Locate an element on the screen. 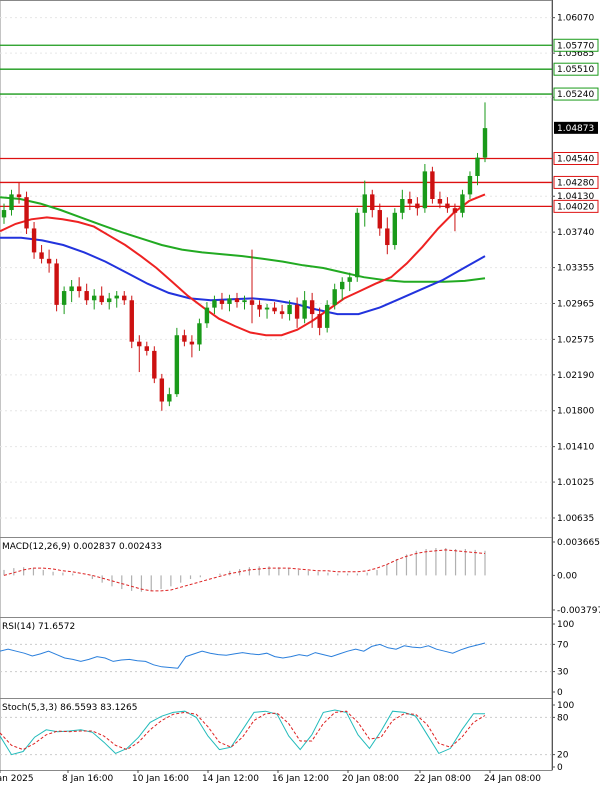 This screenshot has width=600, height=785. macd-tick-label: 0.003665 is located at coordinates (578, 543).